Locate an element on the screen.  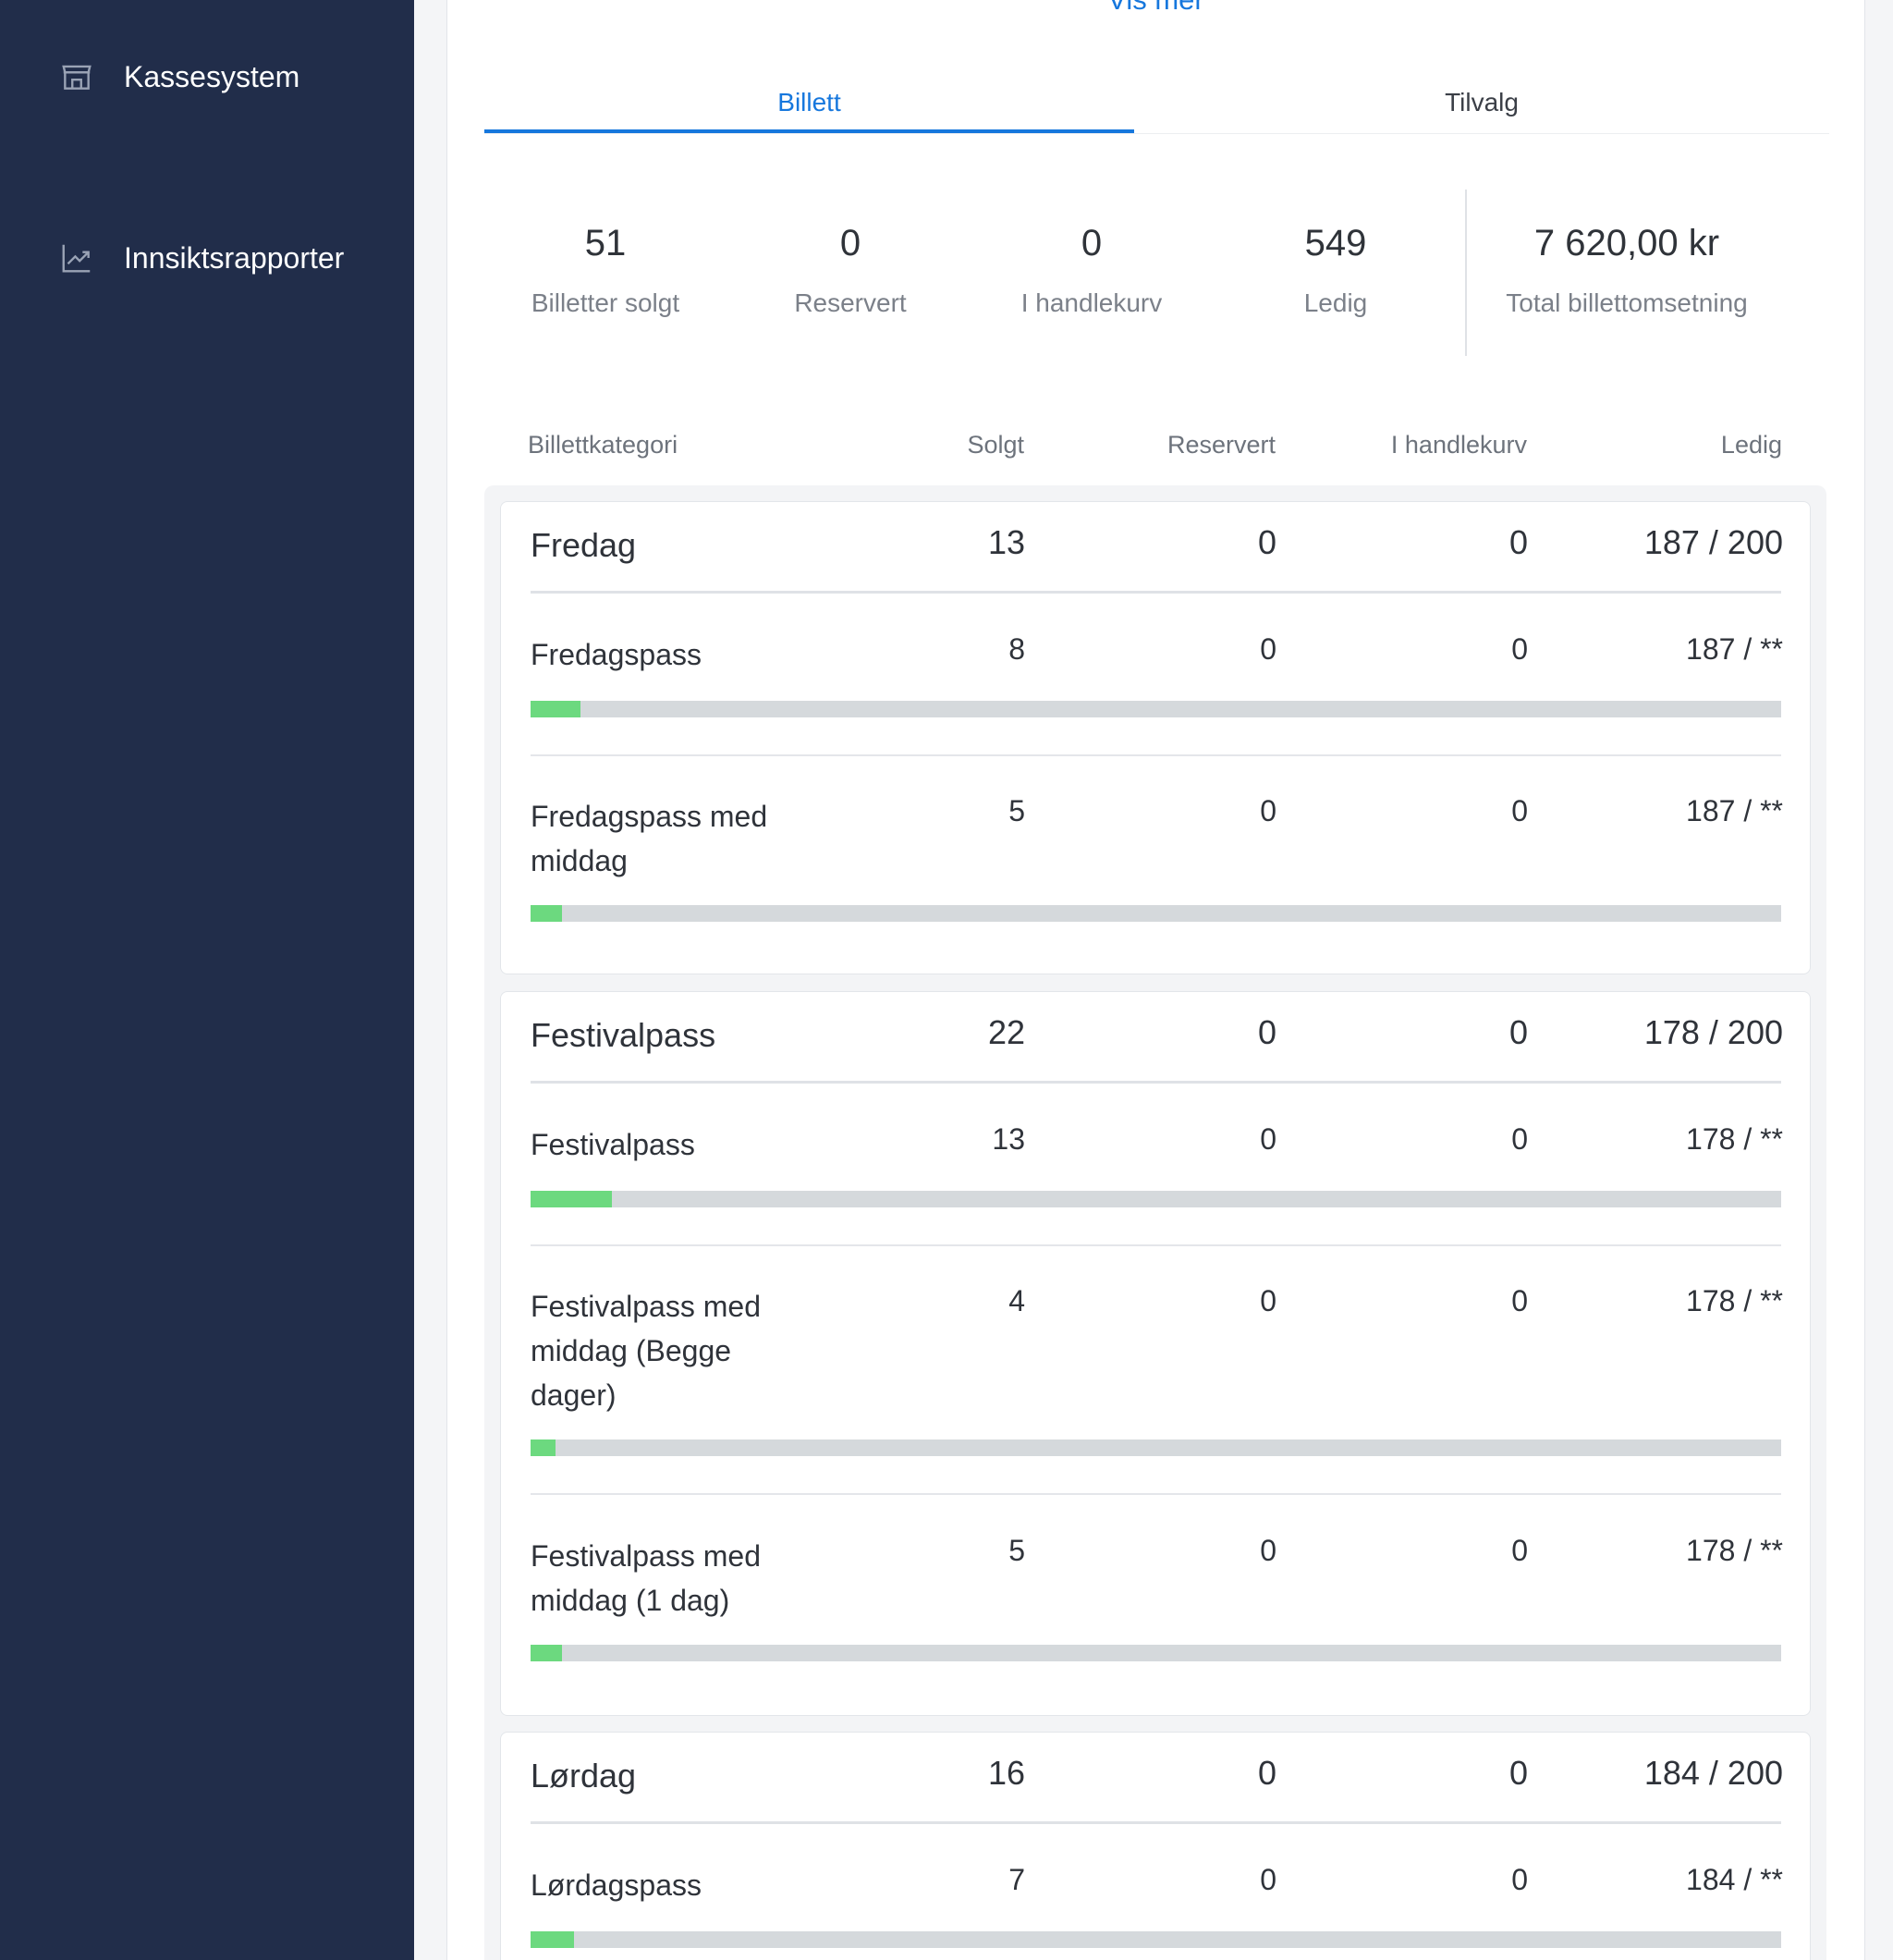
column-header-category: Billettkategori is located at coordinates (603, 445).